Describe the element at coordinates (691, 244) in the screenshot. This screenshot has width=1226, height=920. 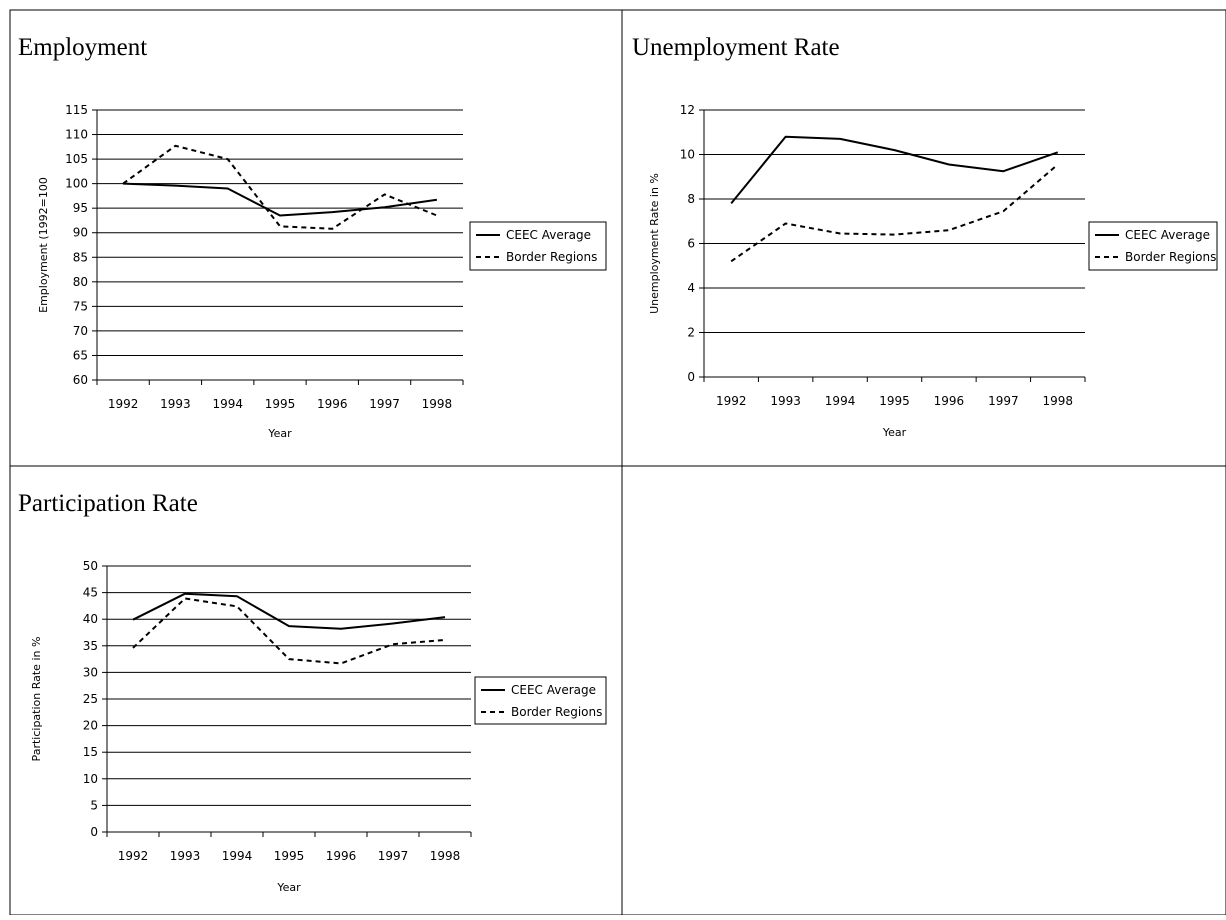
I see `y-tick-label: 6` at that location.